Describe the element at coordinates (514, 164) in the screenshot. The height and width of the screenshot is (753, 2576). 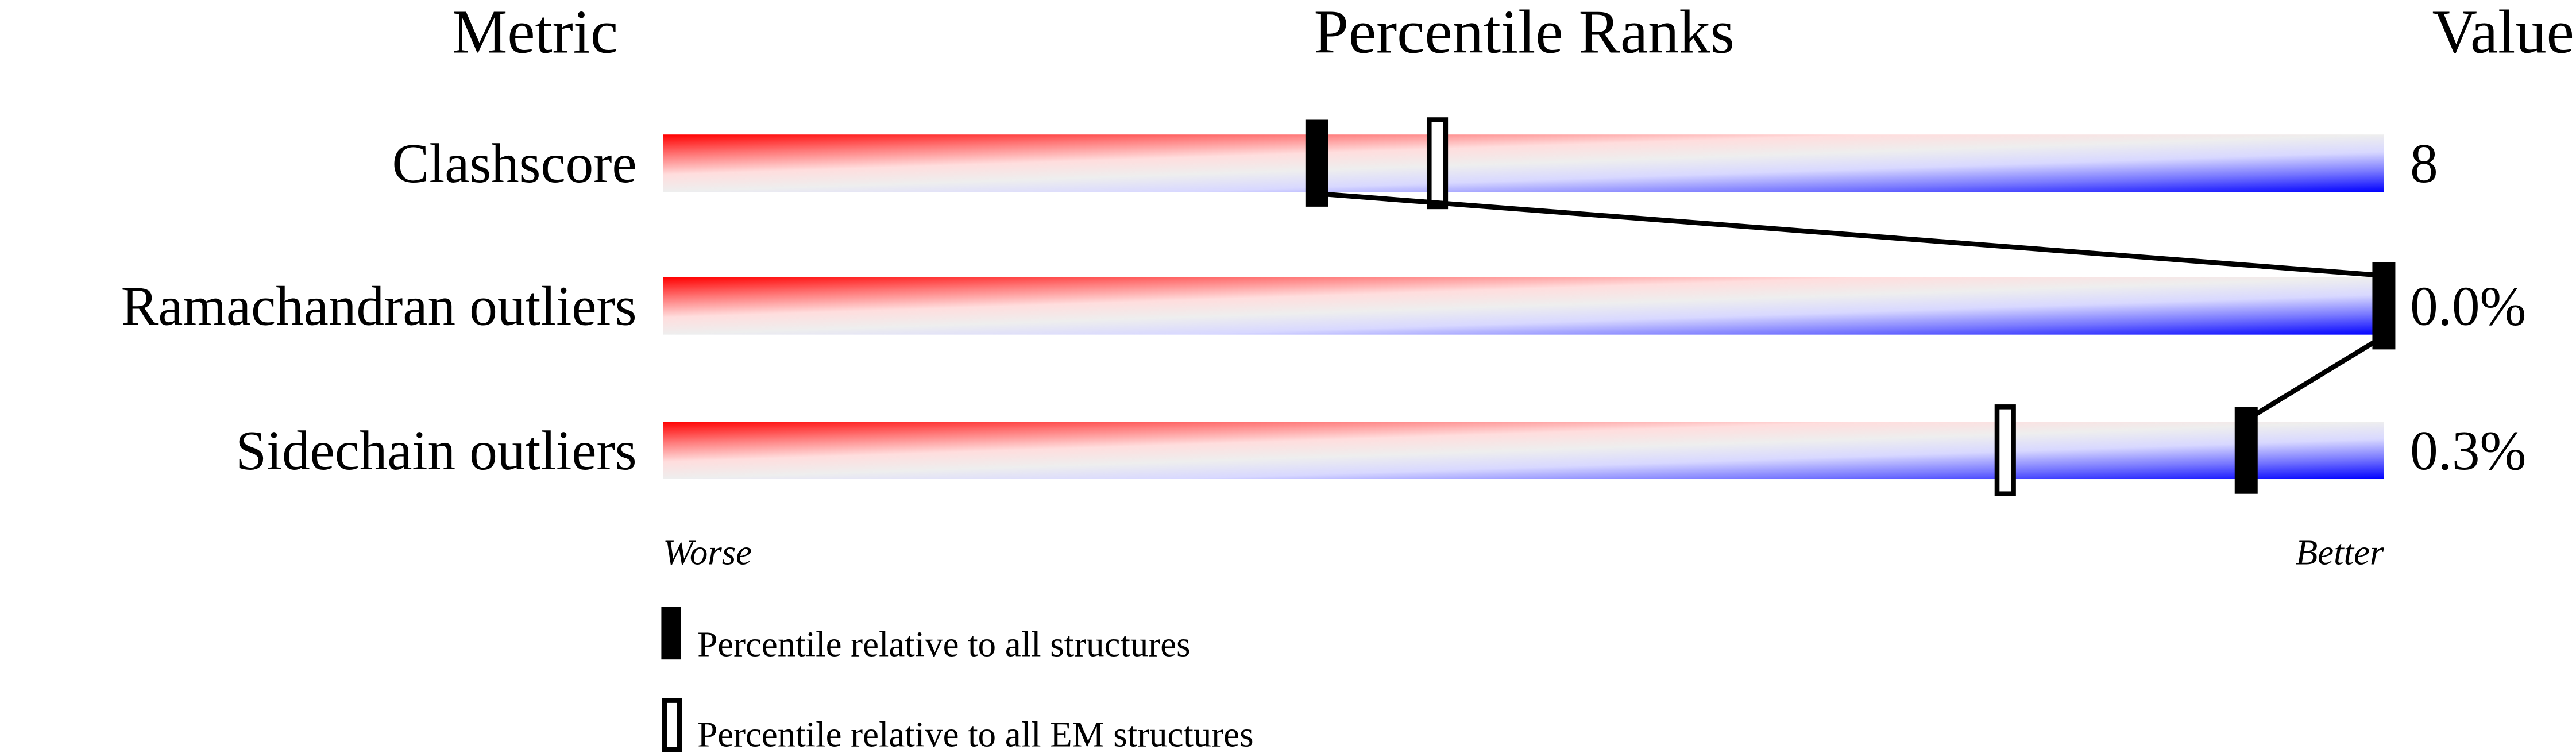
I see `metric-label: Clashscore` at that location.